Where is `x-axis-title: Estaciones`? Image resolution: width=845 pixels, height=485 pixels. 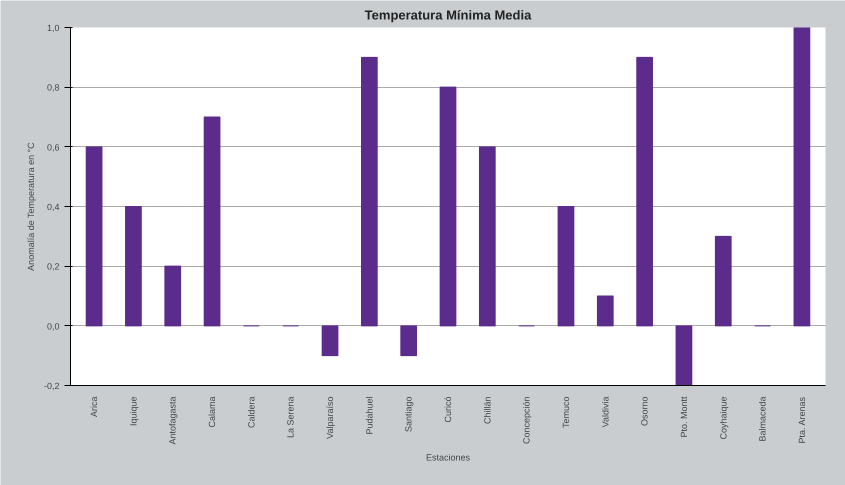
x-axis-title: Estaciones is located at coordinates (448, 457).